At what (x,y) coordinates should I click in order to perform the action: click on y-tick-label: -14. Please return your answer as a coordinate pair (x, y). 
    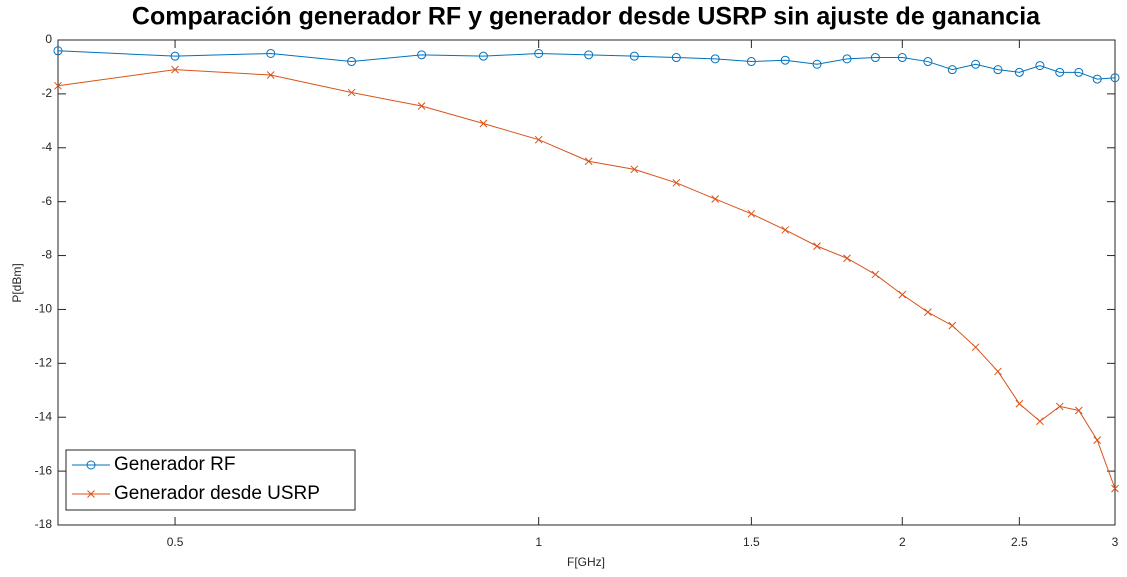
    Looking at the image, I should click on (44, 416).